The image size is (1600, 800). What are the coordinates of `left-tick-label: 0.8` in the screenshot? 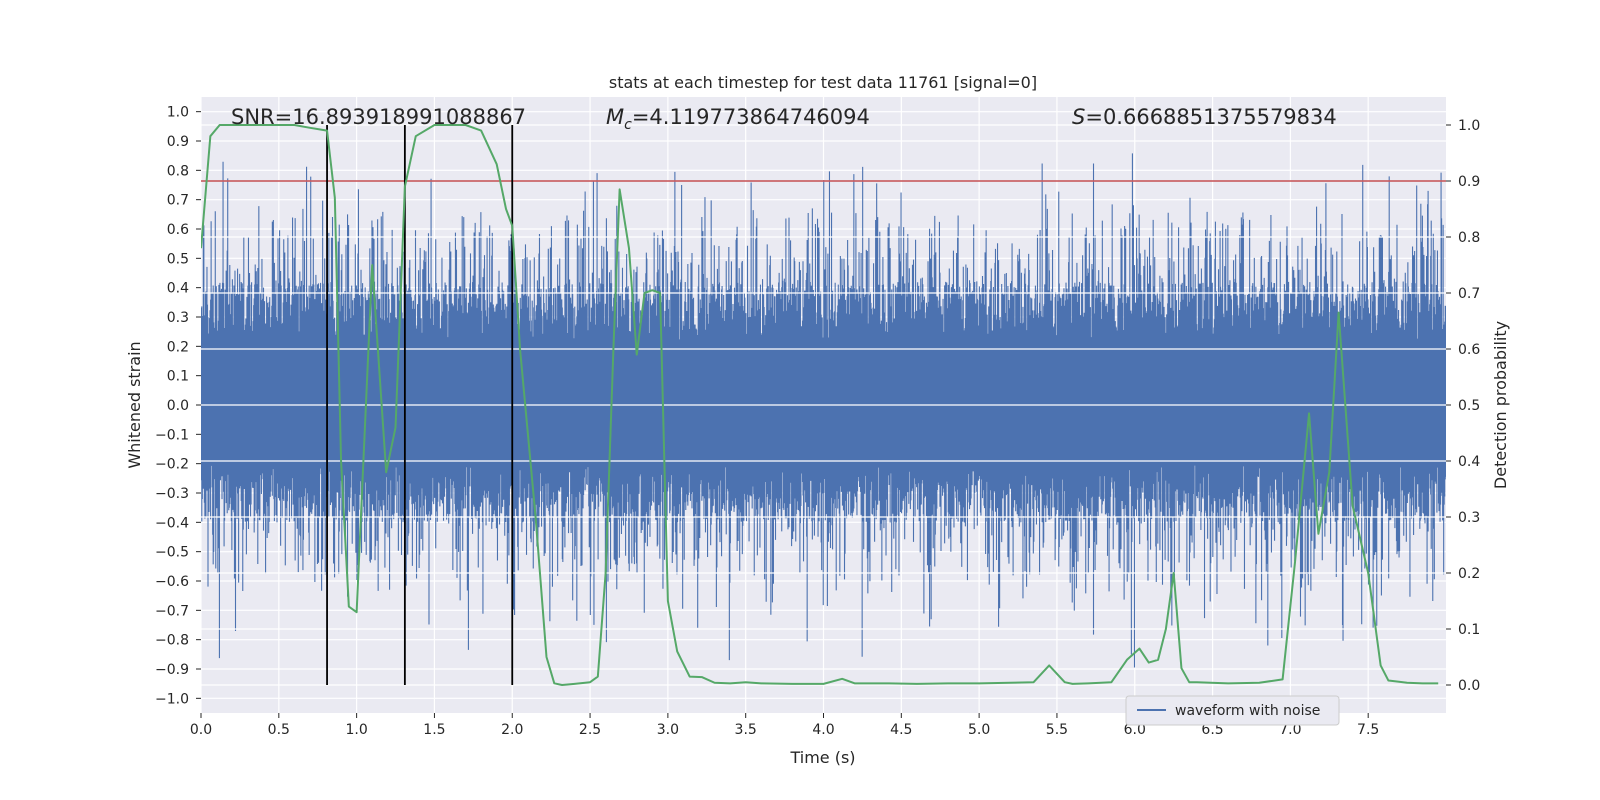 It's located at (178, 171).